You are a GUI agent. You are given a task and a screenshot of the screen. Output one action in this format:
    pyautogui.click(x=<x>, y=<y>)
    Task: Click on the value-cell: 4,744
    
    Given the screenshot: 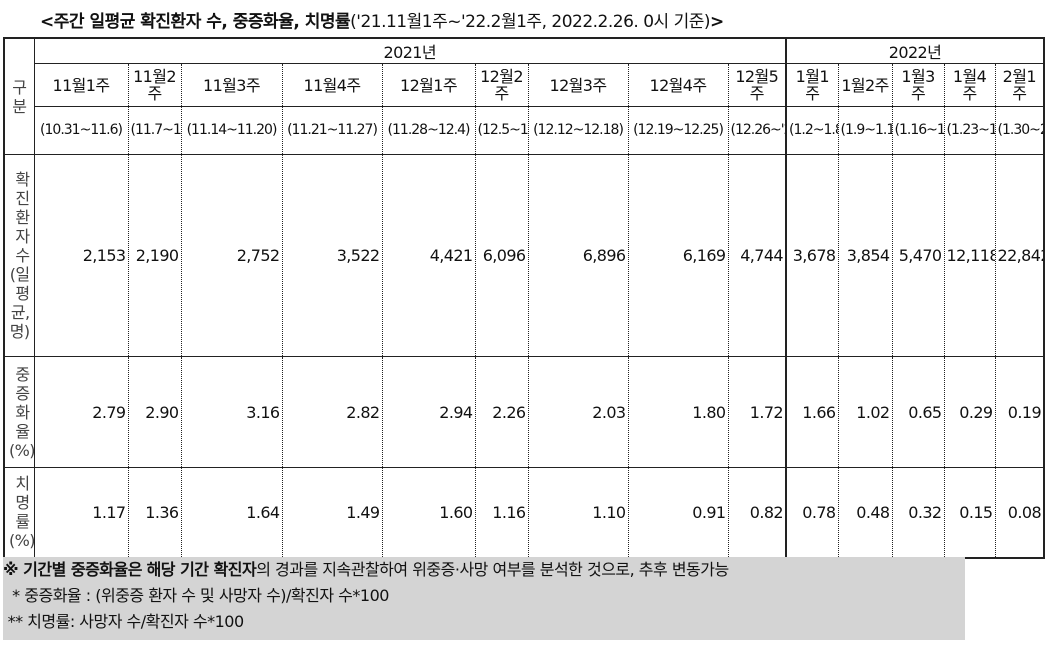 What is the action you would take?
    pyautogui.click(x=757, y=255)
    